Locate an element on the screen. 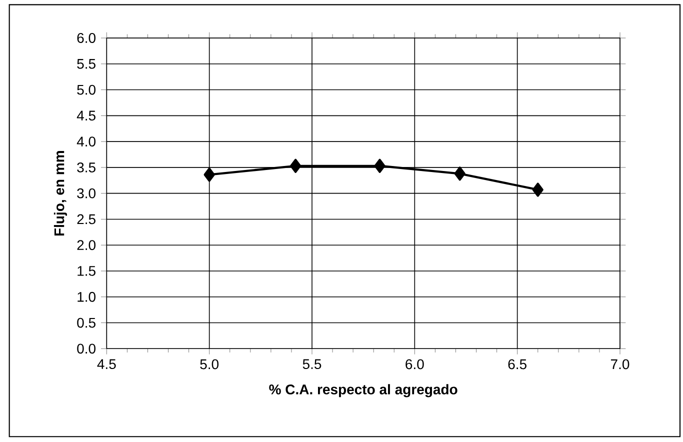  x-tick-label: 4.5 is located at coordinates (106, 364).